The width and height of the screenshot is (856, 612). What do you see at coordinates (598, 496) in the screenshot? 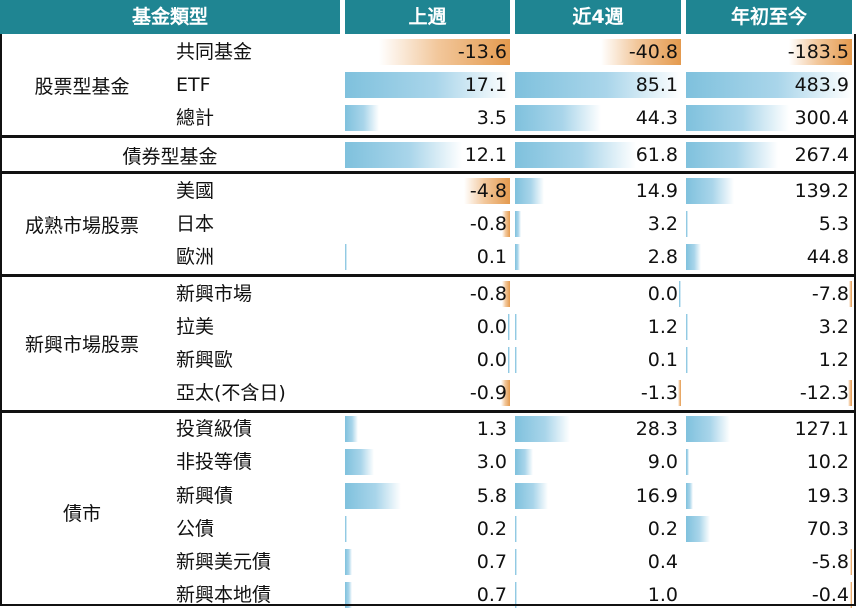
I see `value-cell: 16.9` at bounding box center [598, 496].